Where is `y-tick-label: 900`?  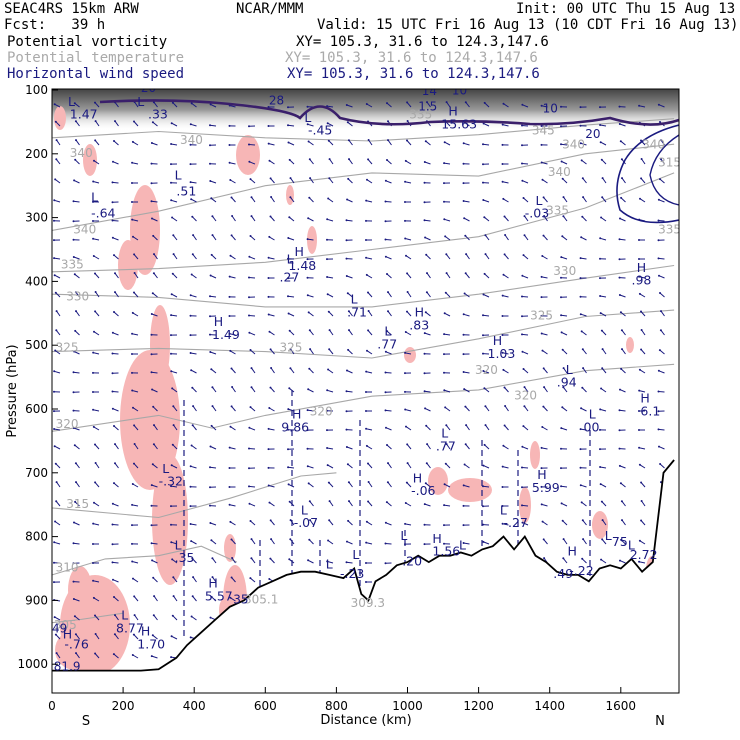
y-tick-label: 900 is located at coordinates (36, 600).